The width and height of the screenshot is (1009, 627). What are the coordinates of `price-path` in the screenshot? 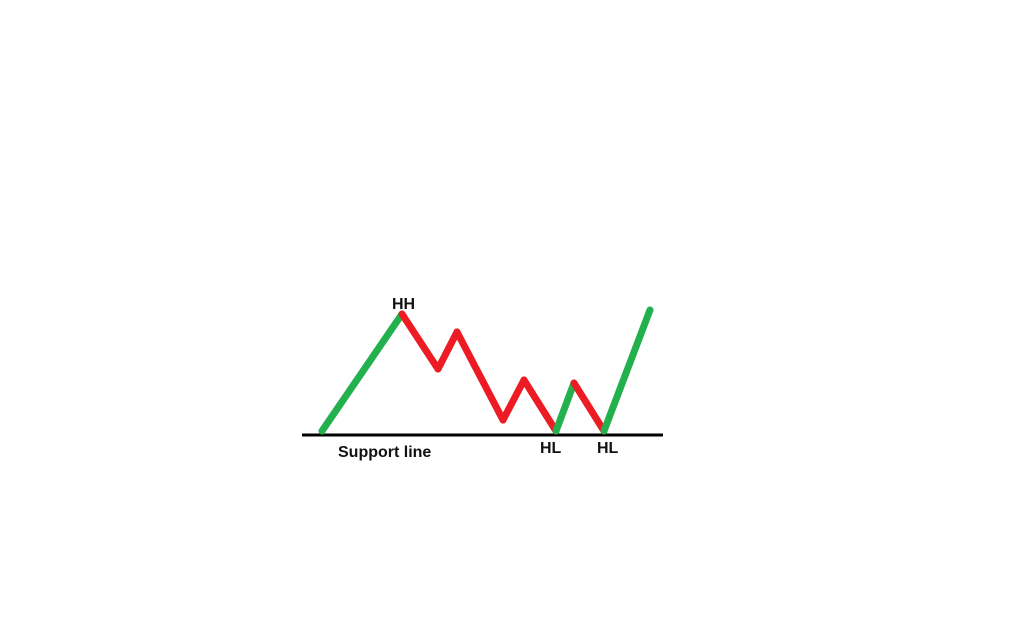 It's located at (486, 370).